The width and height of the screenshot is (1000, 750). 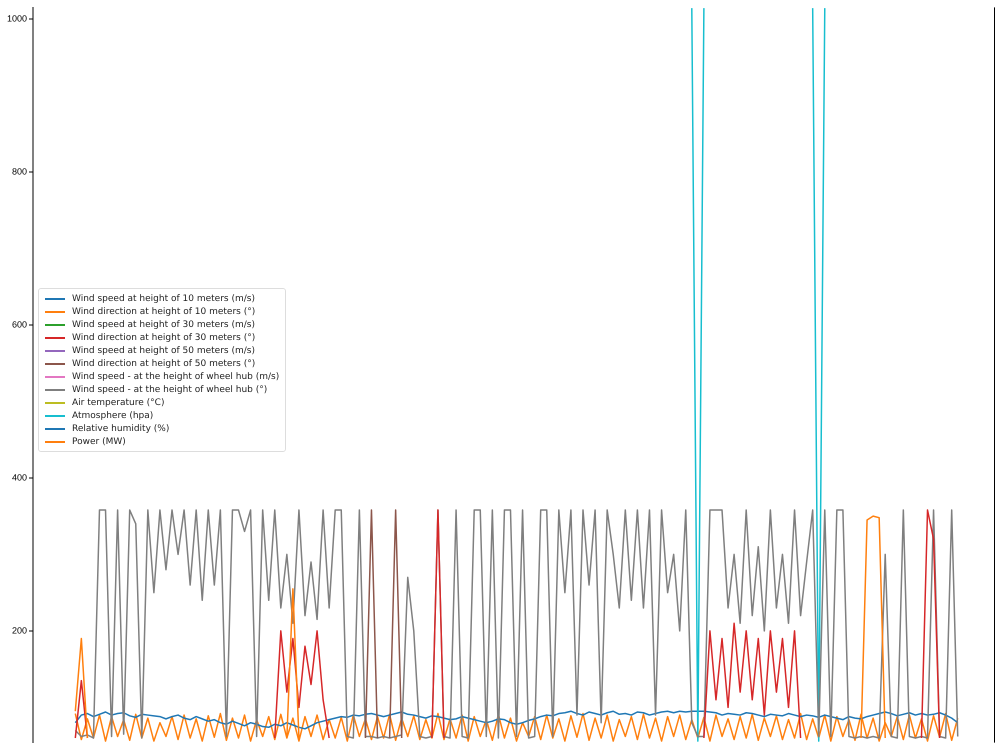 I want to click on legend-label: Wind speed - at the height of wheel hub (m/s), so click(x=176, y=377).